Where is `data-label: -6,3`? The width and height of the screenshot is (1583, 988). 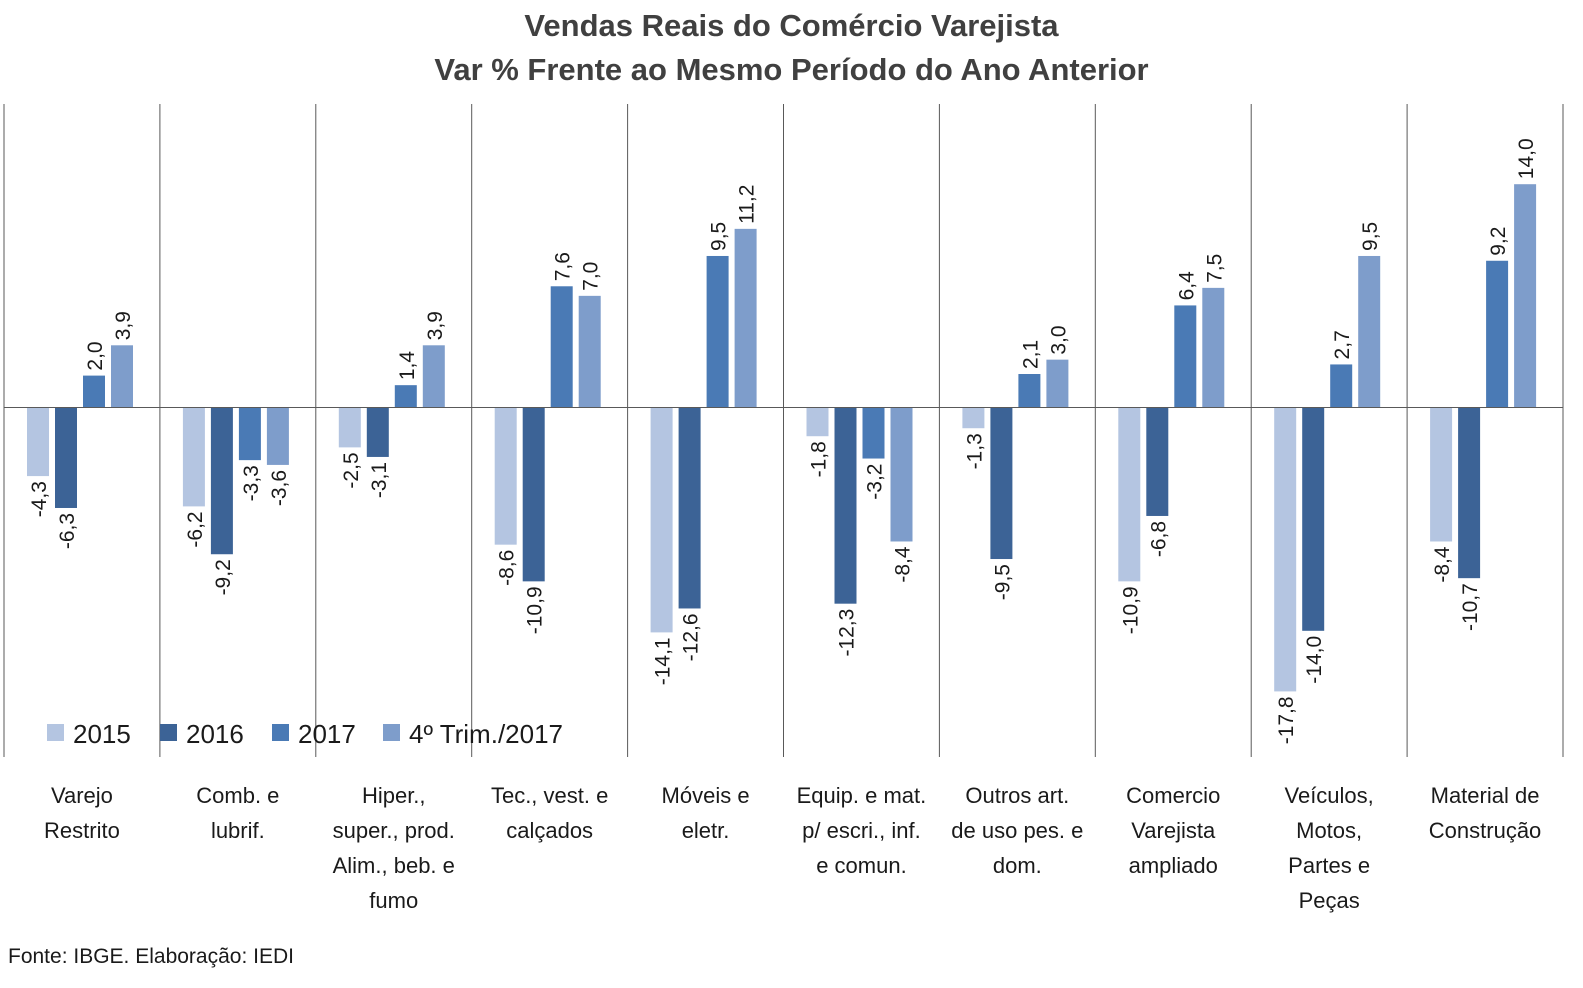 data-label: -6,3 is located at coordinates (67, 531).